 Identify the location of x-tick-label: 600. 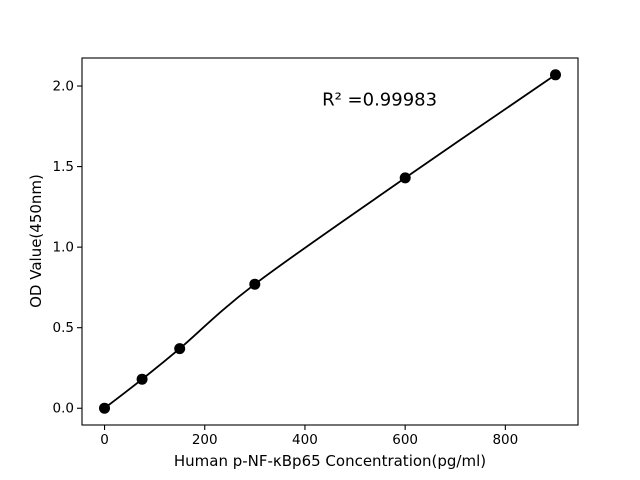
(405, 440).